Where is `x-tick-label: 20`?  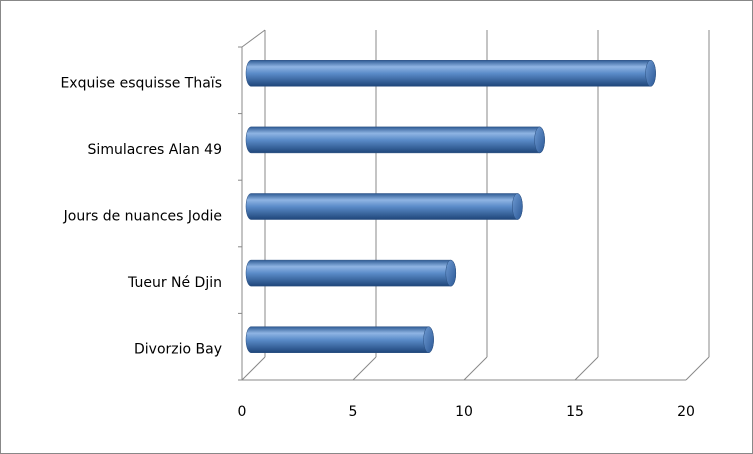 x-tick-label: 20 is located at coordinates (686, 412).